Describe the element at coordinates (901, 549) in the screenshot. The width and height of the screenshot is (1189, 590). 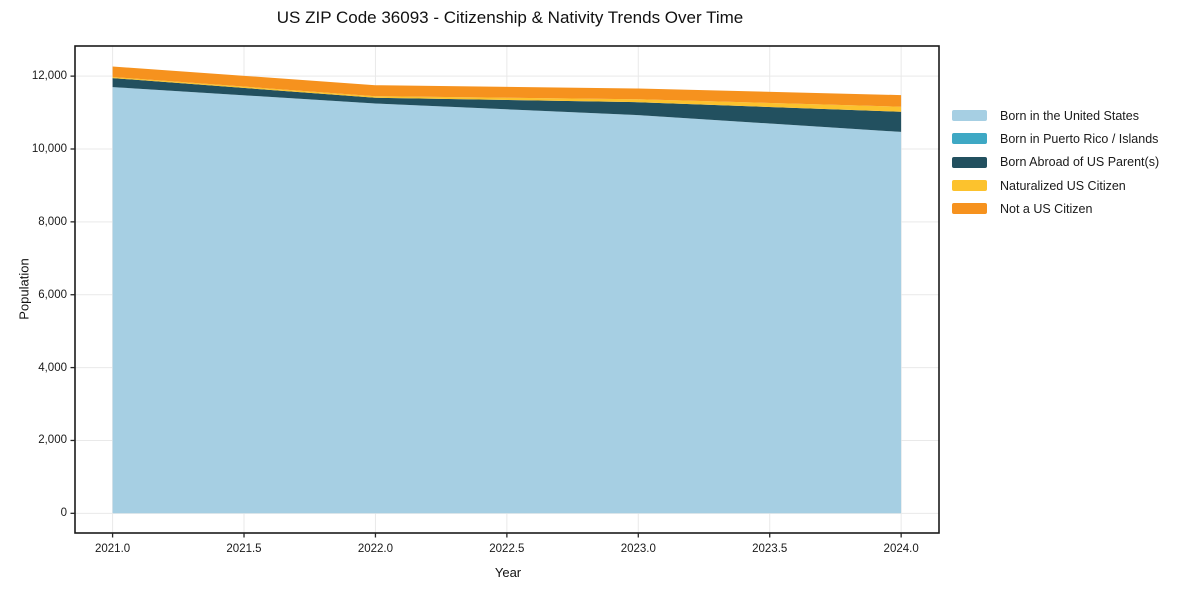
I see `x-tick-label: 2024.0` at that location.